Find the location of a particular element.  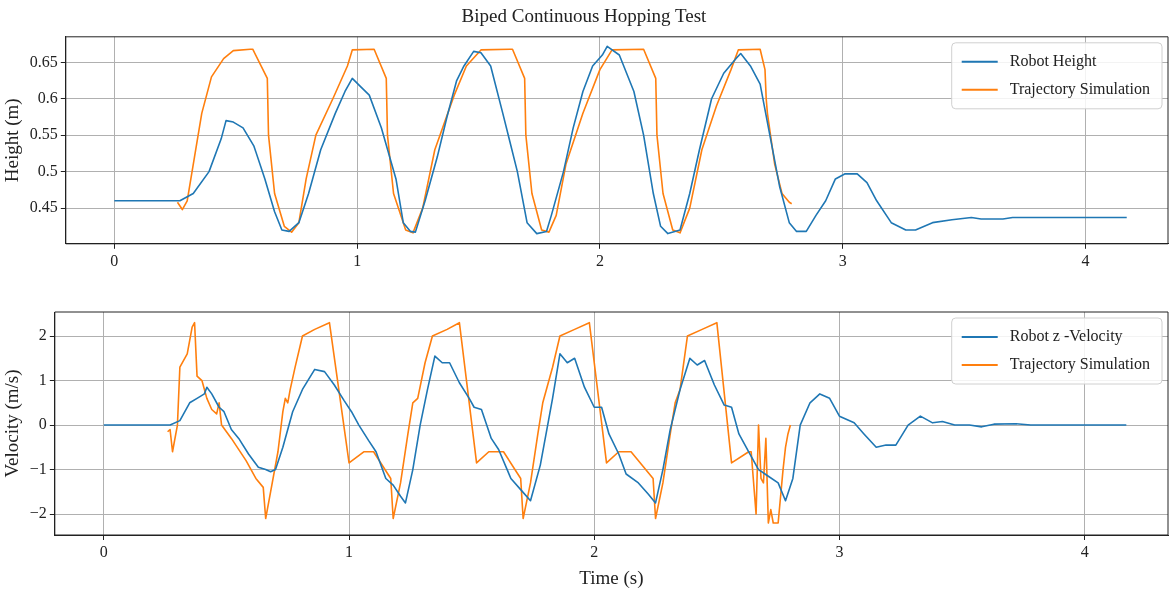

y-tick-label: 0.55 is located at coordinates (43, 134).